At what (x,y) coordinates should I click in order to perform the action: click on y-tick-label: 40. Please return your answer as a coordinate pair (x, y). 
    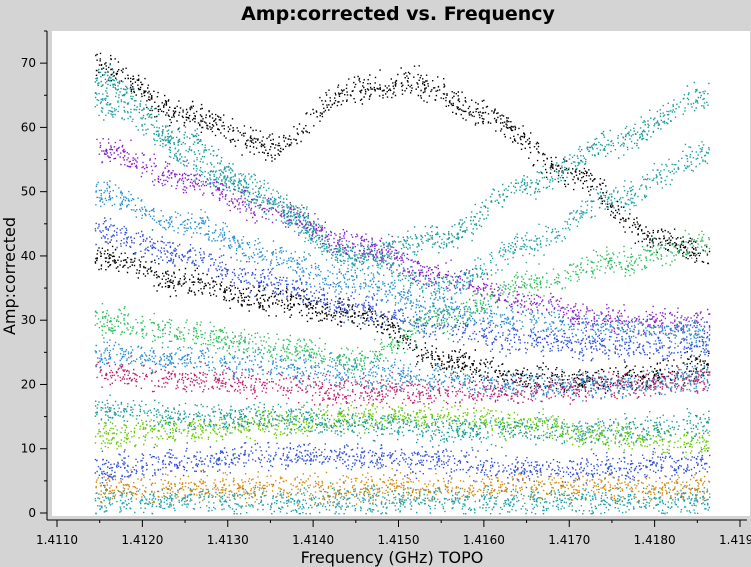
    Looking at the image, I should click on (28, 256).